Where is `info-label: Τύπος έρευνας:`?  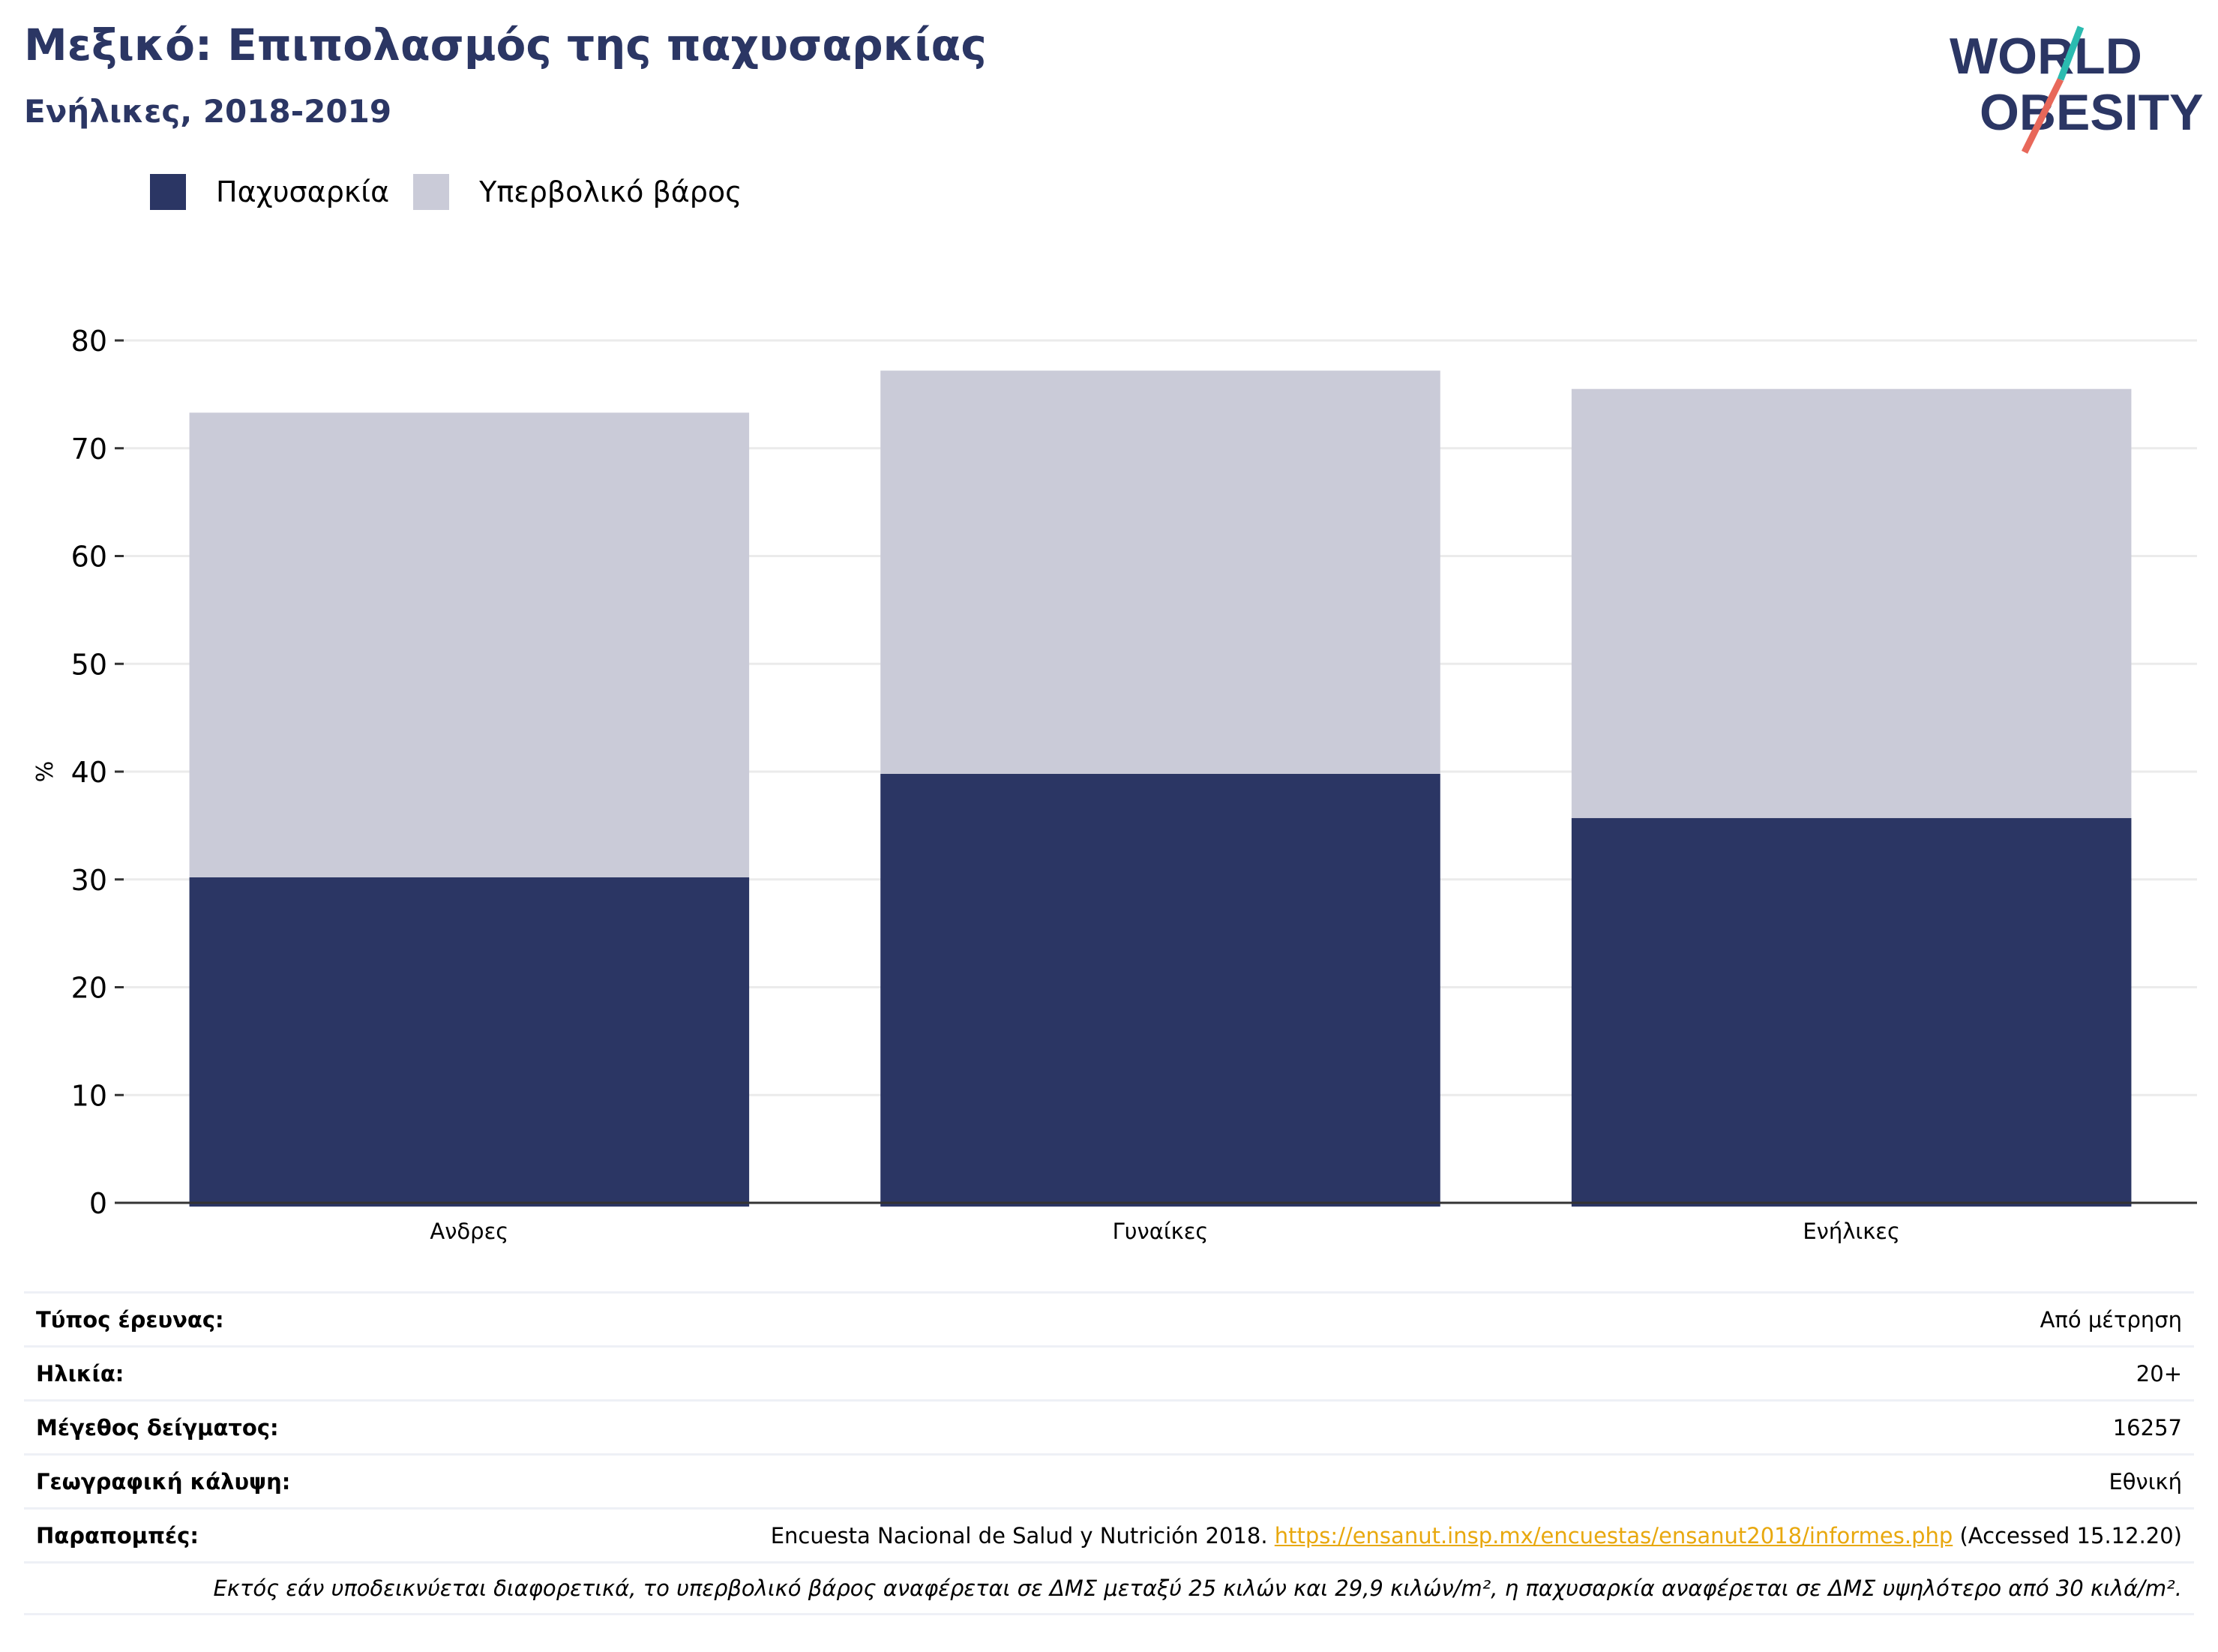 info-label: Τύπος έρευνας: is located at coordinates (130, 1319).